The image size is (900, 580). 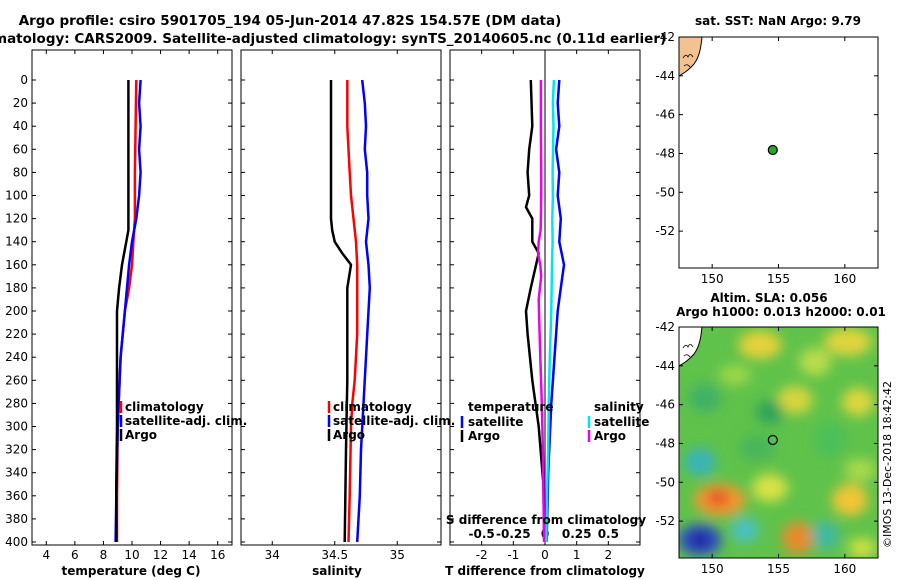 I want to click on difference-x-tick-label: 1, so click(x=577, y=555).